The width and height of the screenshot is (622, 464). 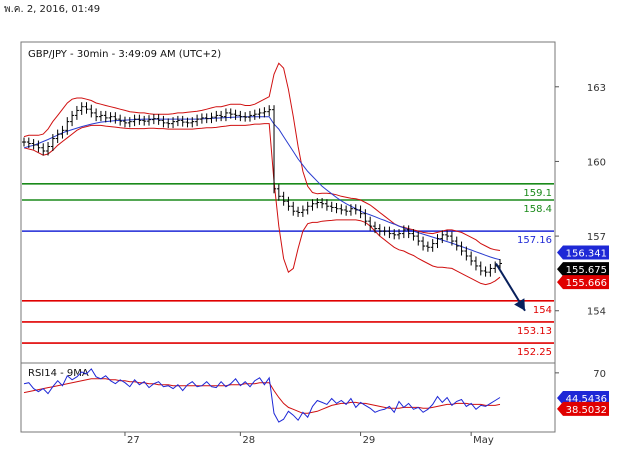 I want to click on y-tick-label-0: 163, so click(x=596, y=88).